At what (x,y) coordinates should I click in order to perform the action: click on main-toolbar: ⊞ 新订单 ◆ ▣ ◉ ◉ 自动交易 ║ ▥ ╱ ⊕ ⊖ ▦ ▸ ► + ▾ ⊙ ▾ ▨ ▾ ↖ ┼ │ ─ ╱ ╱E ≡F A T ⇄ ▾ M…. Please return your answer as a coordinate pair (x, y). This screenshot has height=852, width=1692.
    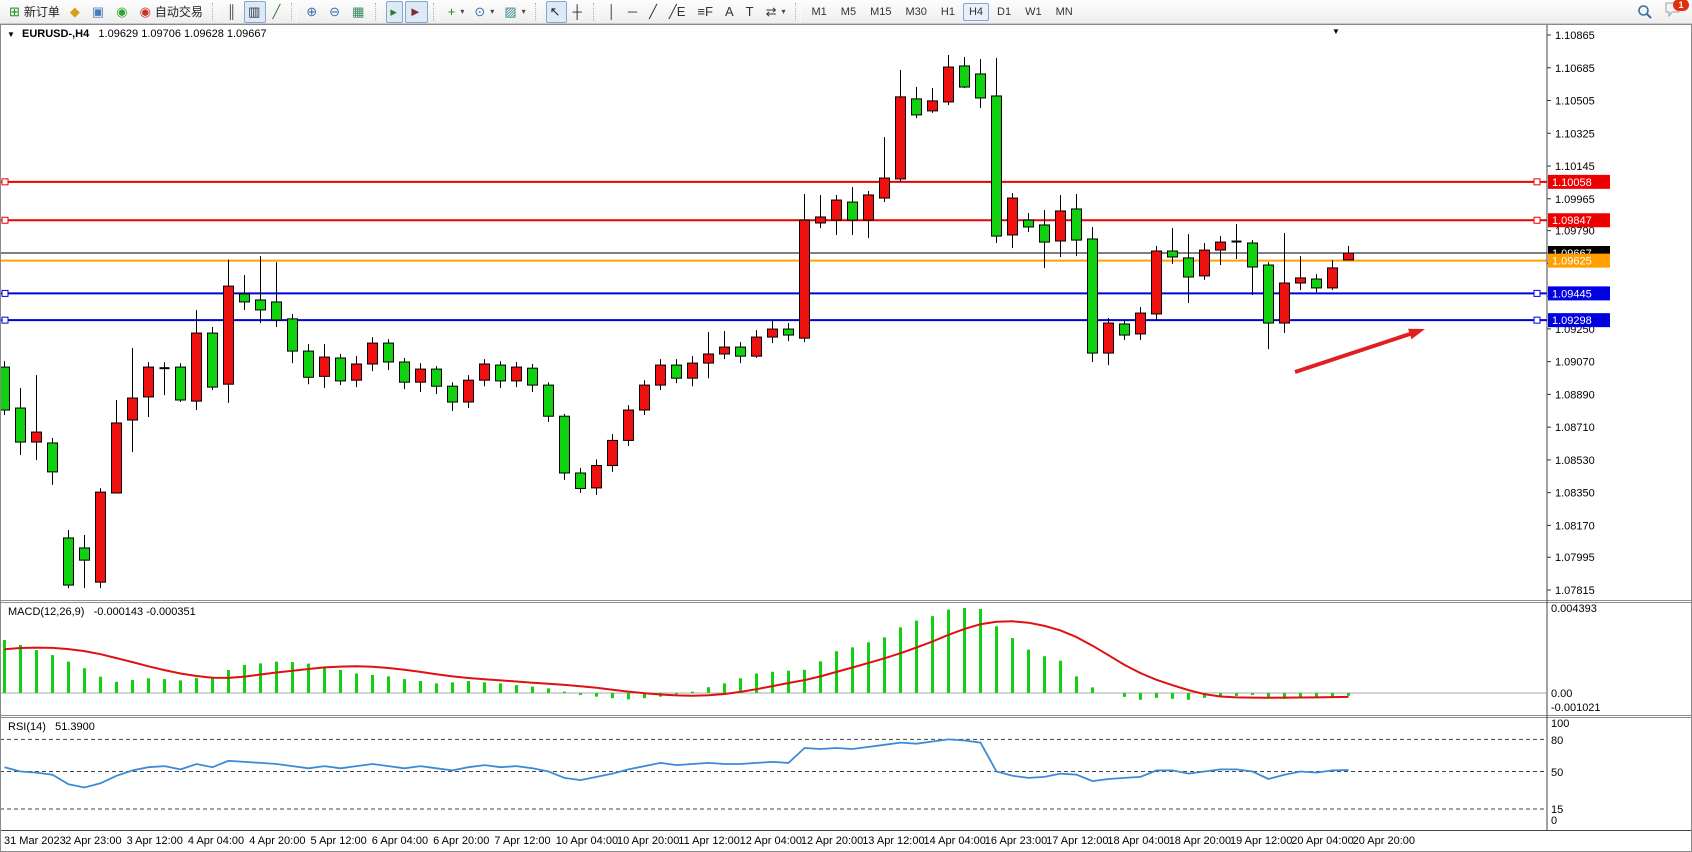
    Looking at the image, I should click on (846, 12).